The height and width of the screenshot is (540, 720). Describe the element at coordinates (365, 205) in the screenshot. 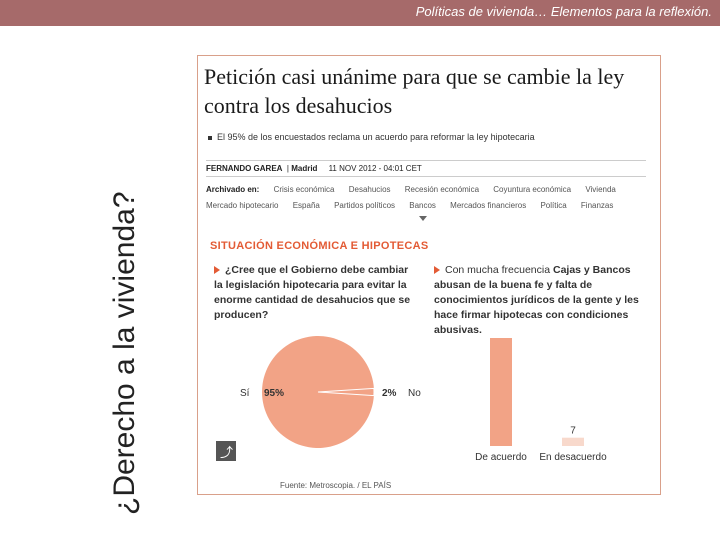

I see `tag-link: Partidos políticos` at that location.